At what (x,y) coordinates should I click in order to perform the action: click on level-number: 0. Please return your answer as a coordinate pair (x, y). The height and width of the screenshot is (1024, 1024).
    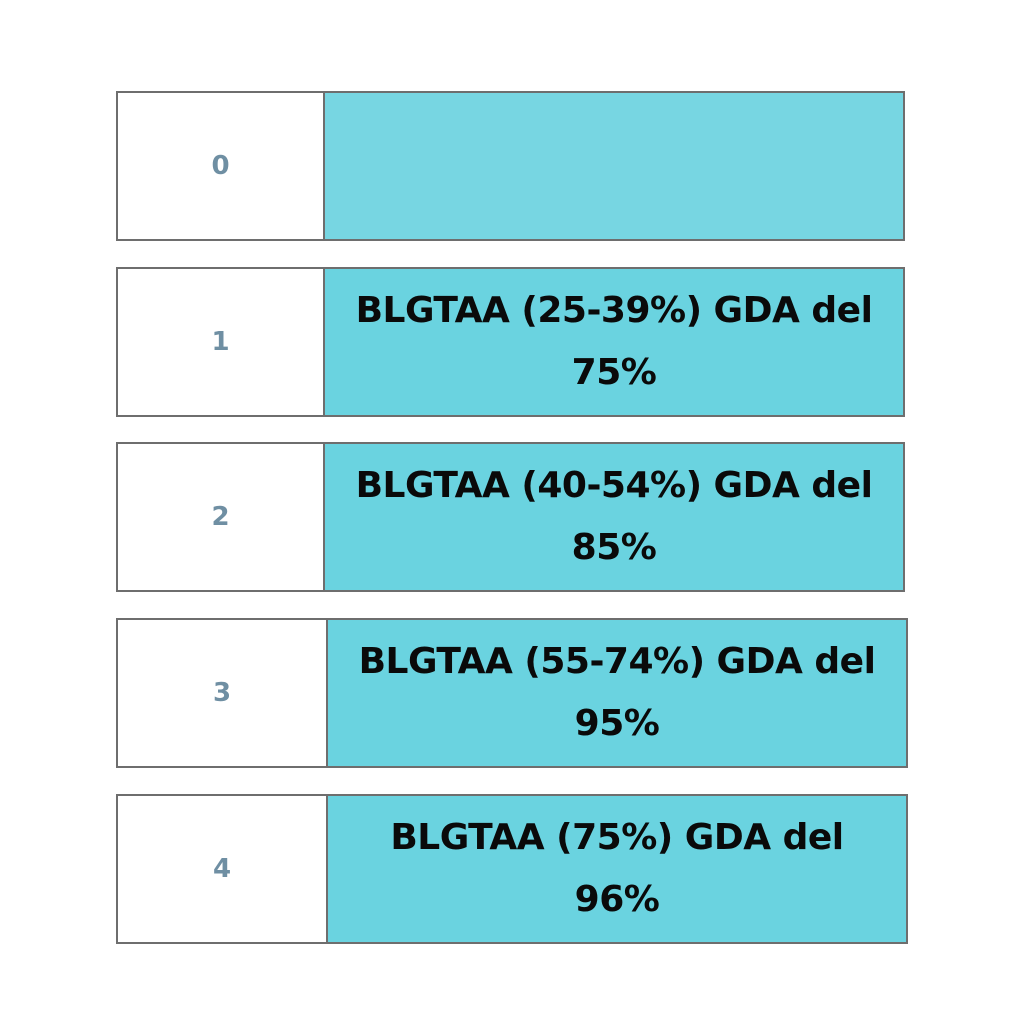
    Looking at the image, I should click on (220, 166).